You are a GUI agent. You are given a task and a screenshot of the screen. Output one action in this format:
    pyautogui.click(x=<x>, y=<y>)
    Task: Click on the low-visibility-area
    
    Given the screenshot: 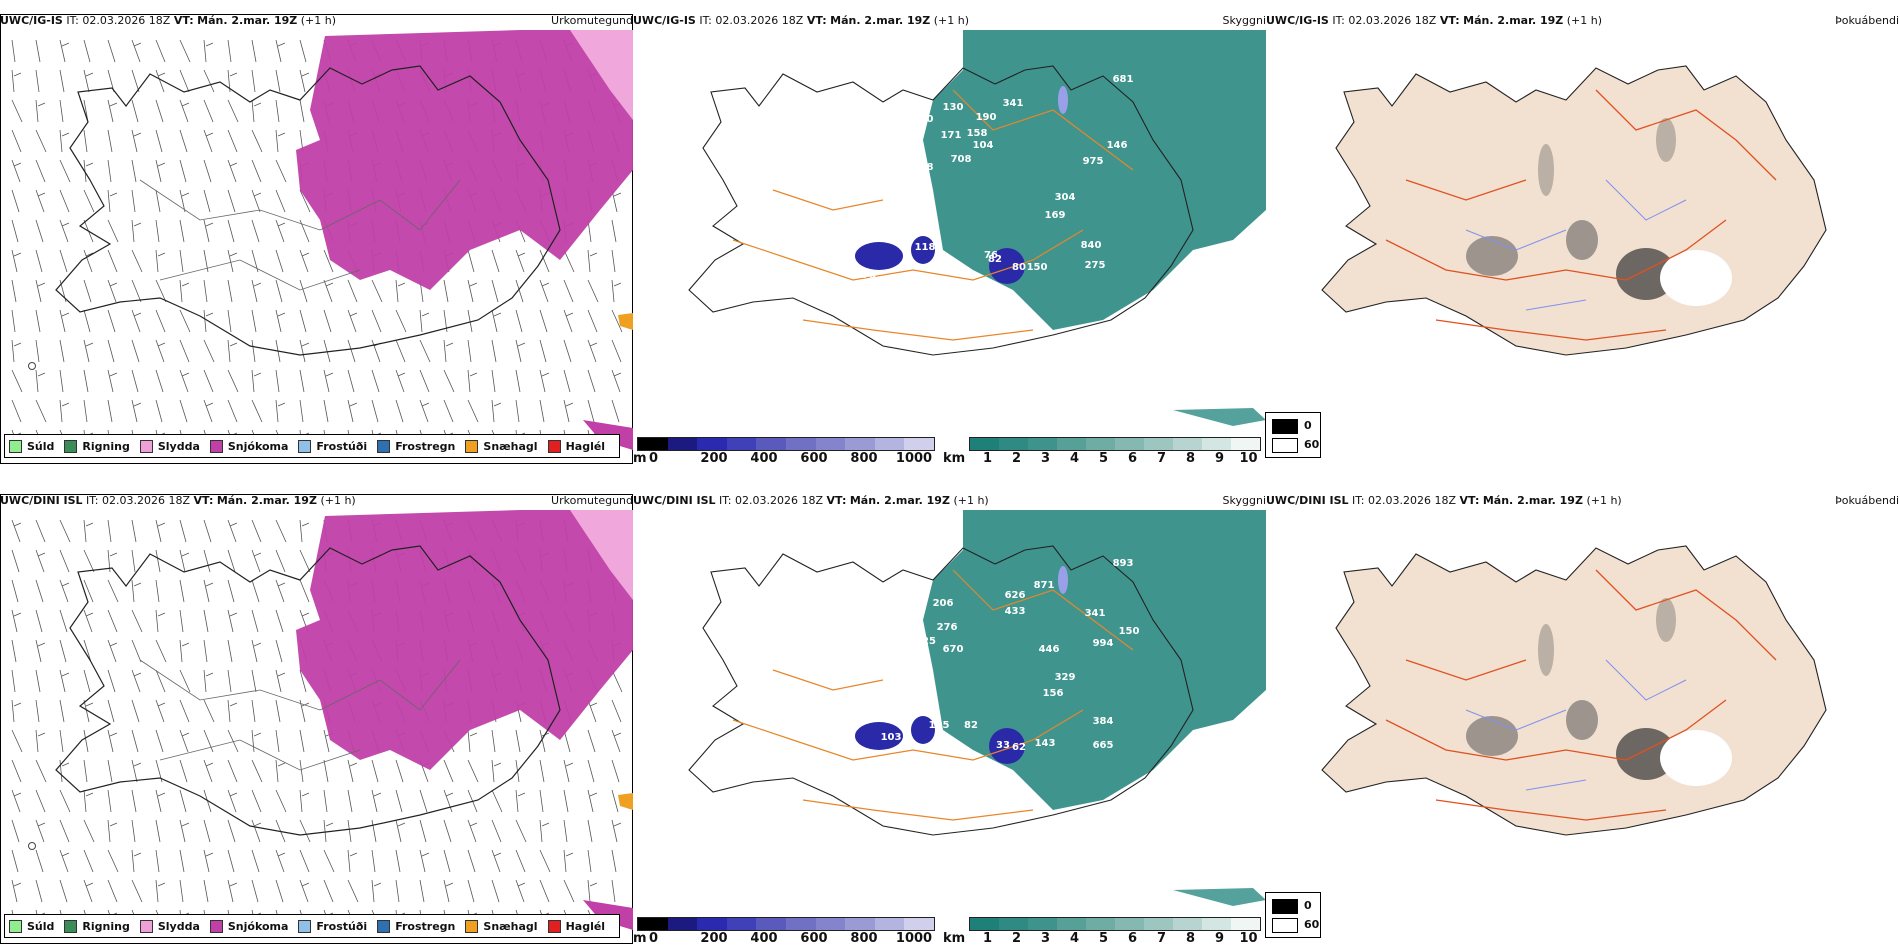 What is the action you would take?
    pyautogui.click(x=1094, y=180)
    